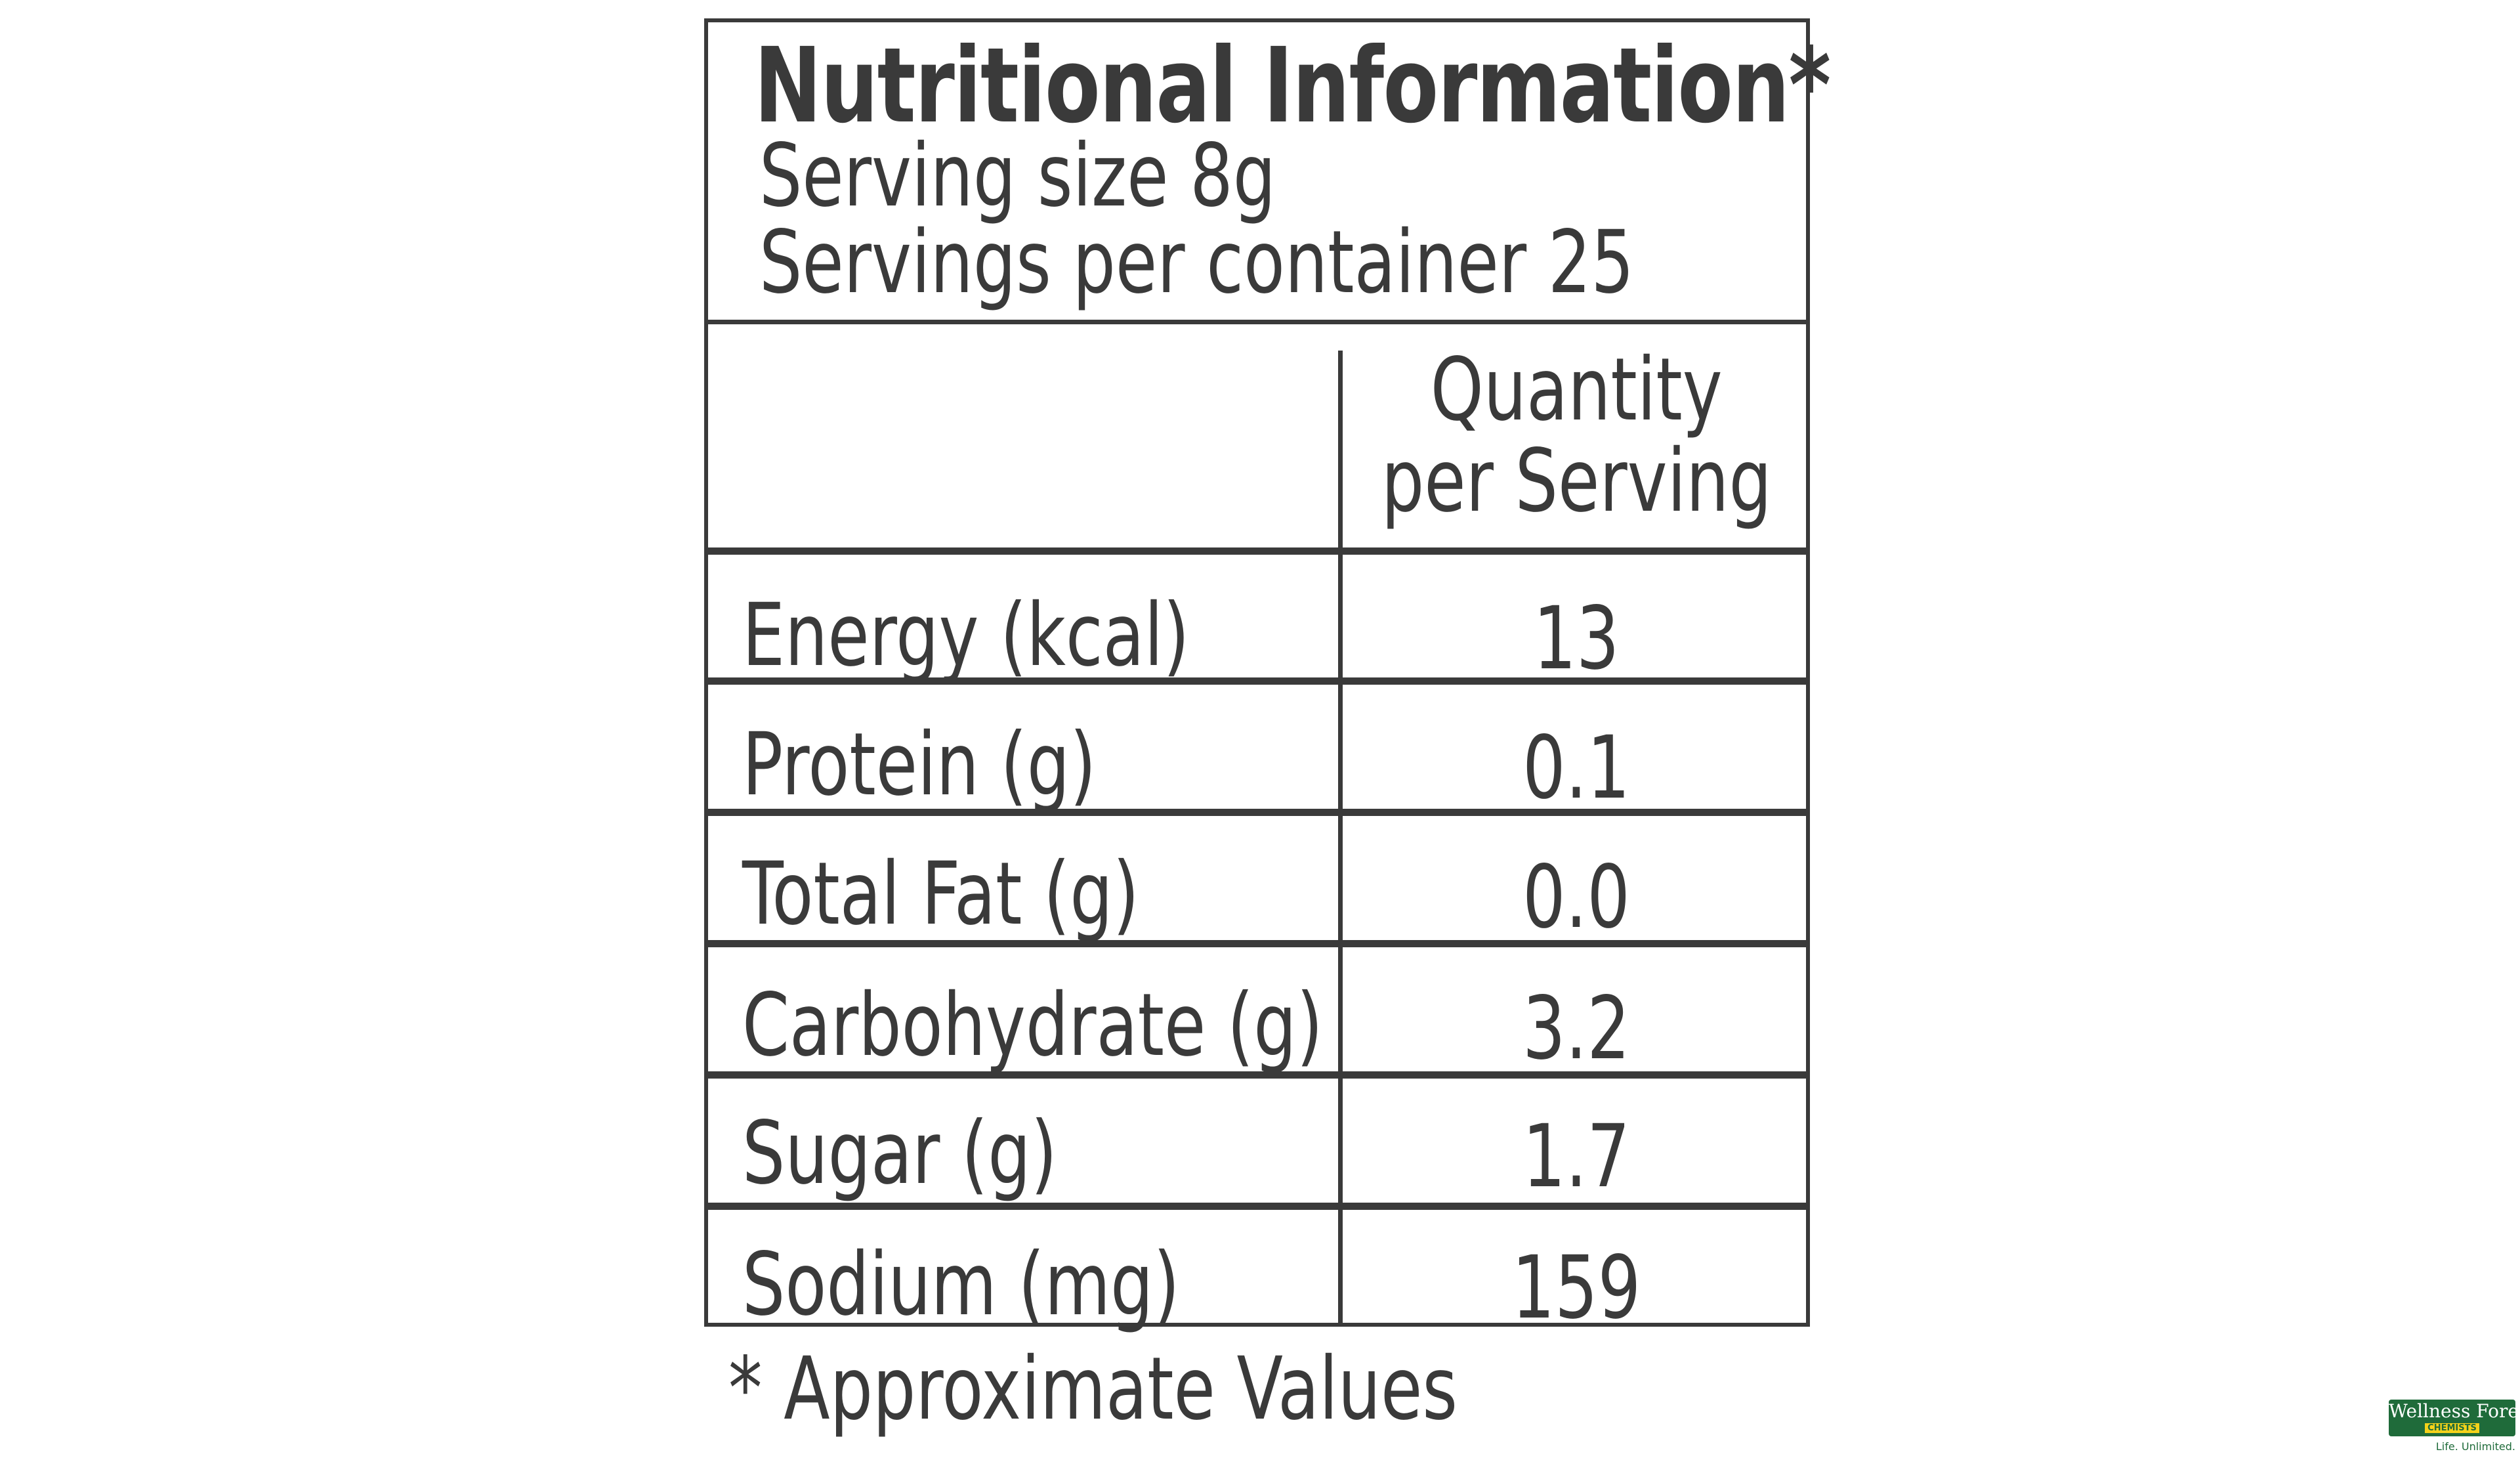 Image resolution: width=2520 pixels, height=1458 pixels. I want to click on nutrient-label-energy: Energy (kcal), so click(966, 635).